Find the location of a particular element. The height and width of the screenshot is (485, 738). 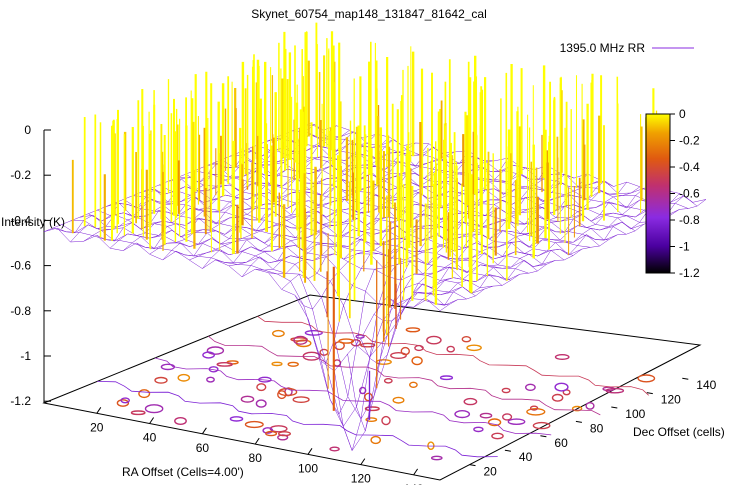

y-tick-label: 60 is located at coordinates (561, 443).